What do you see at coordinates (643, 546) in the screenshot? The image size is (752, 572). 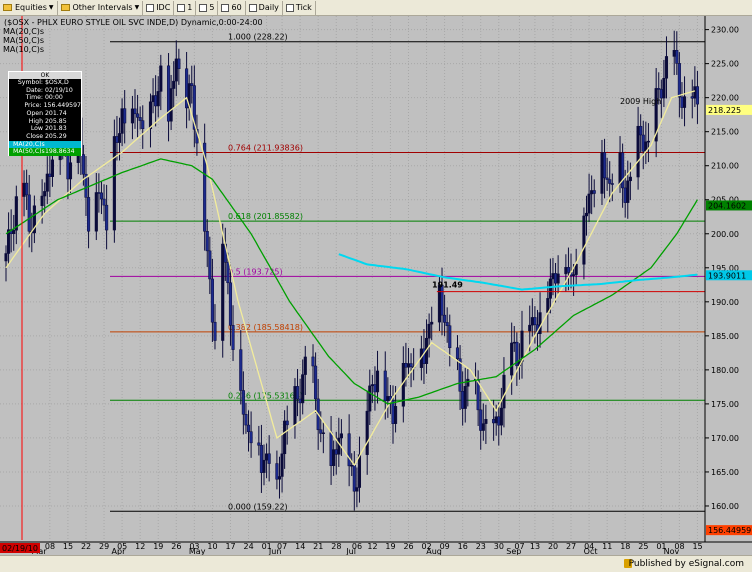 I see `x-day-label: 25` at bounding box center [643, 546].